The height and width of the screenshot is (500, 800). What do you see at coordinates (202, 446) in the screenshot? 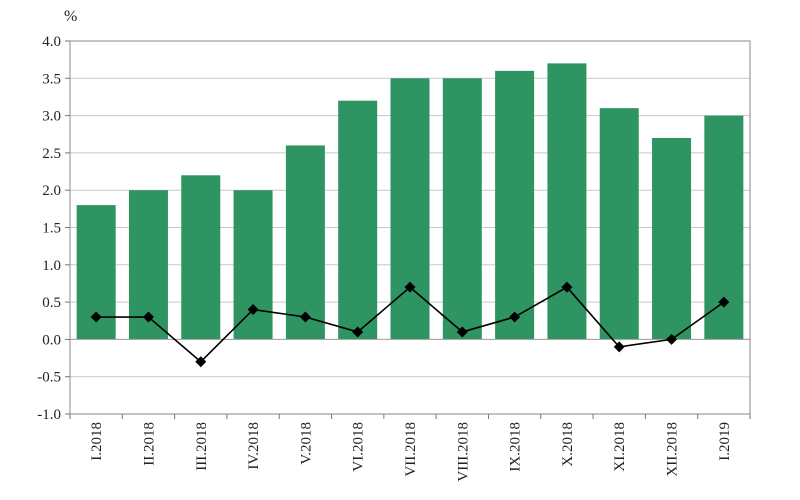
I see `x-tick-label: III.2018` at bounding box center [202, 446].